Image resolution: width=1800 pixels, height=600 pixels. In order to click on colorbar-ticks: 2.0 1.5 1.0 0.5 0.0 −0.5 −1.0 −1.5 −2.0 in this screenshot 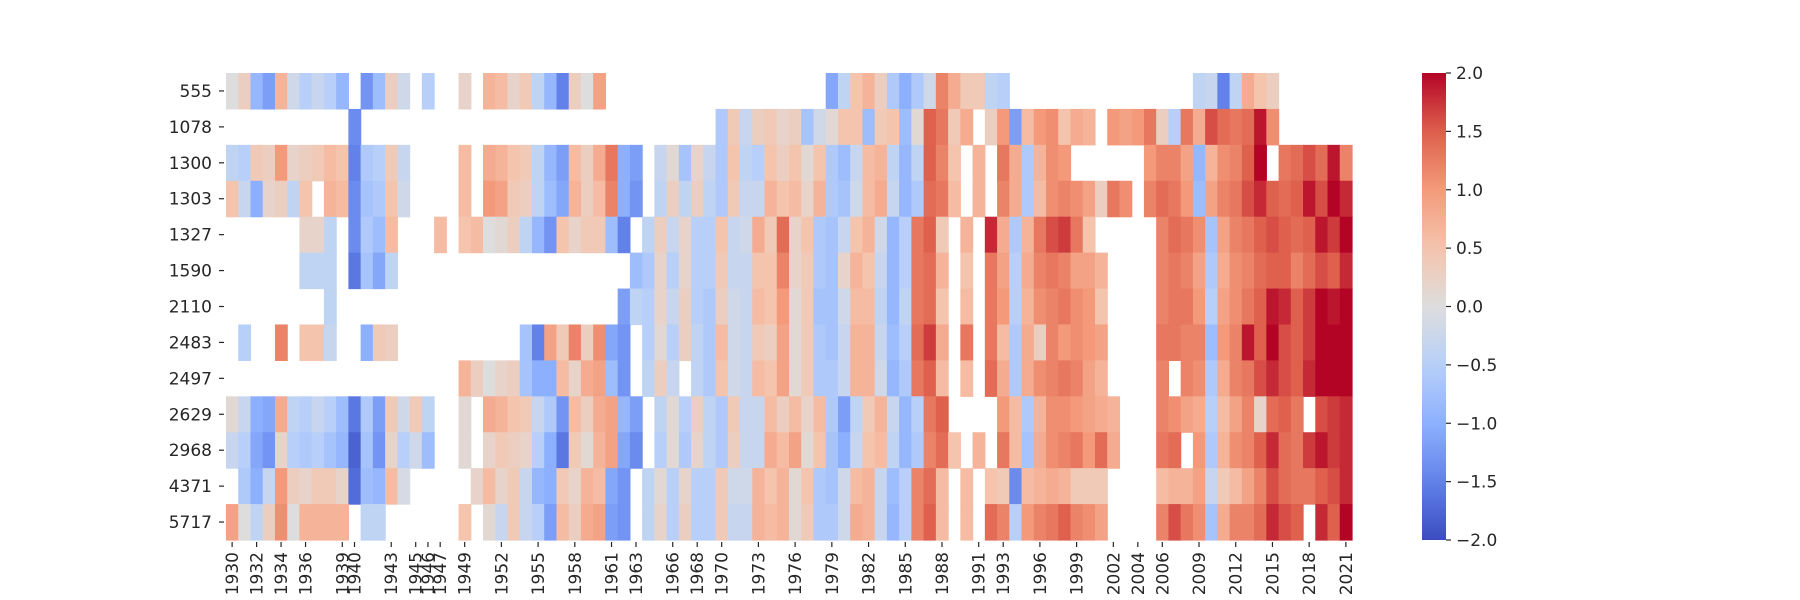, I will do `click(1471, 307)`.